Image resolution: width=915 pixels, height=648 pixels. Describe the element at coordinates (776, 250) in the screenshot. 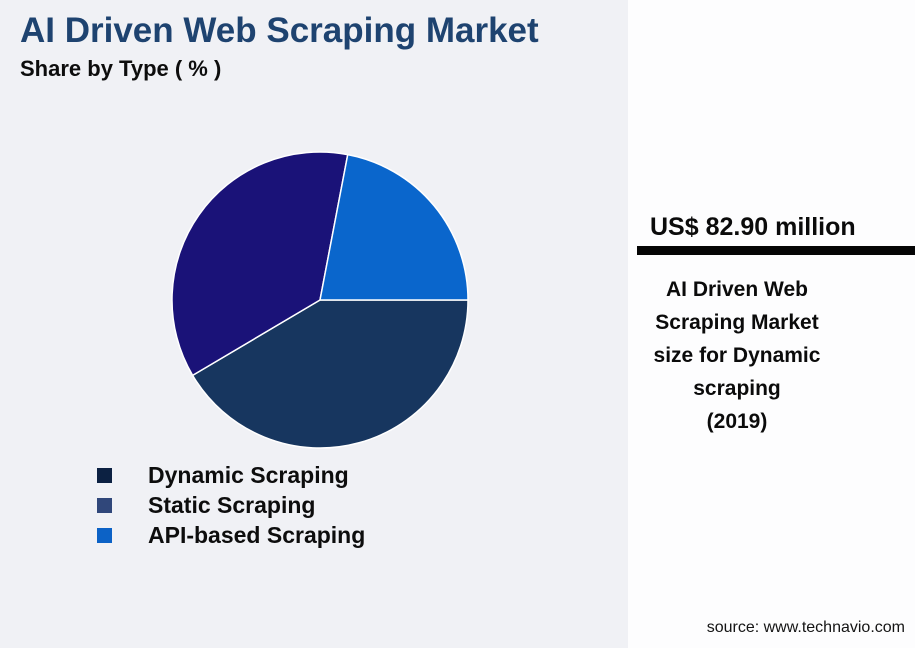

I see `divider-bar` at that location.